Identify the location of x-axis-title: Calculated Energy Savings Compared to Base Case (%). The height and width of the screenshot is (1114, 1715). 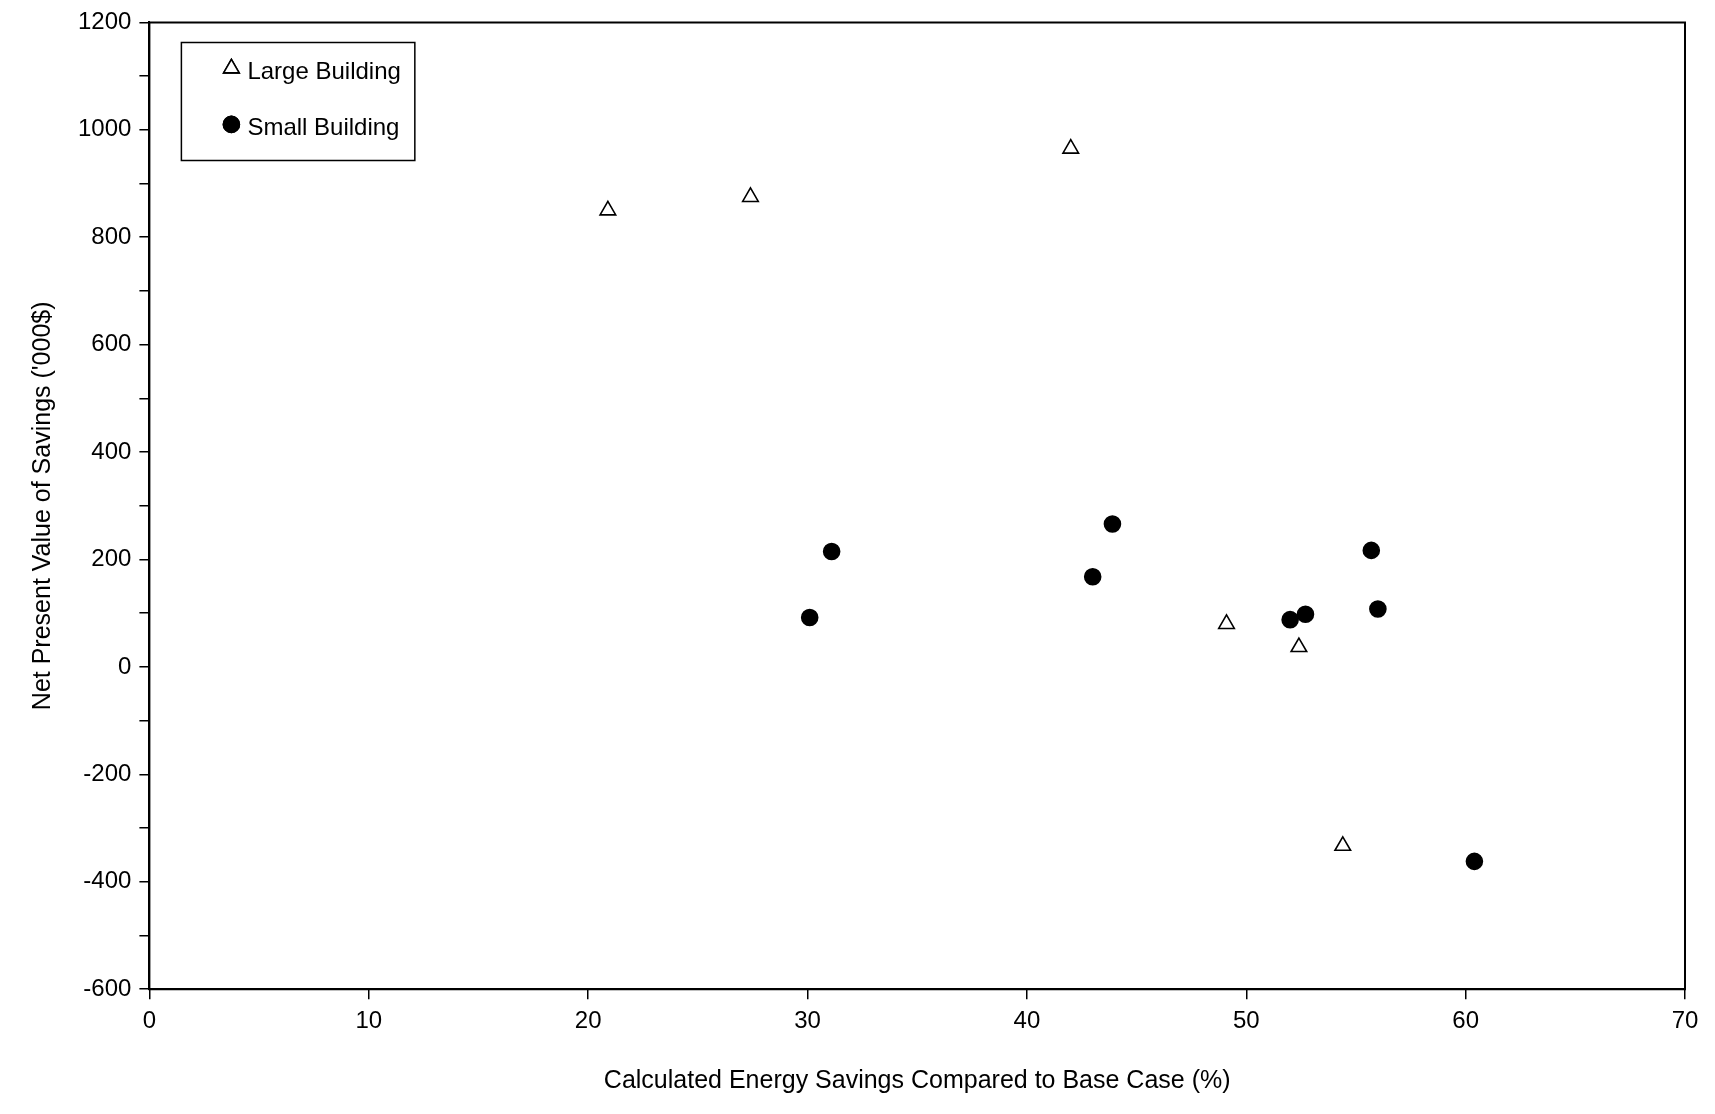
(917, 1078).